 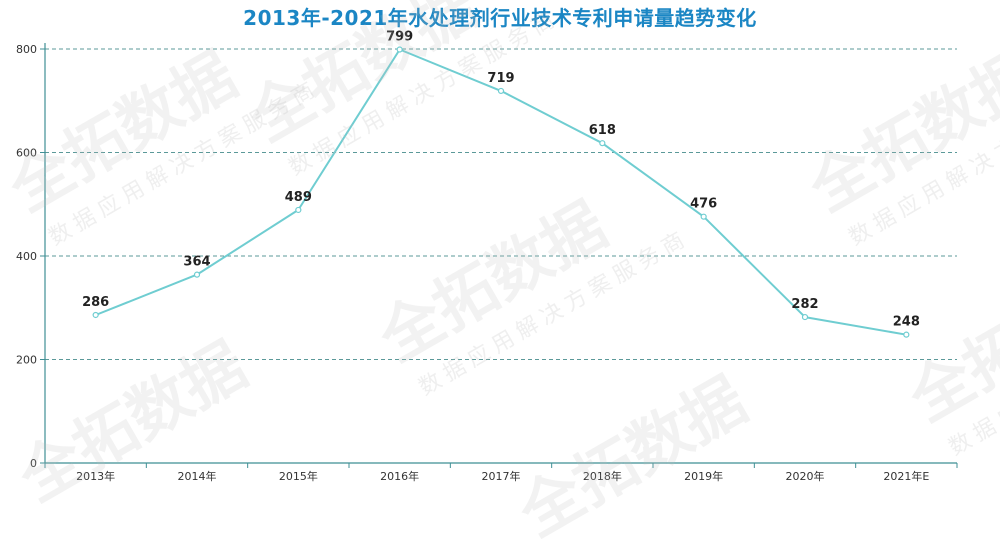 I want to click on data-label: 489, so click(x=298, y=197).